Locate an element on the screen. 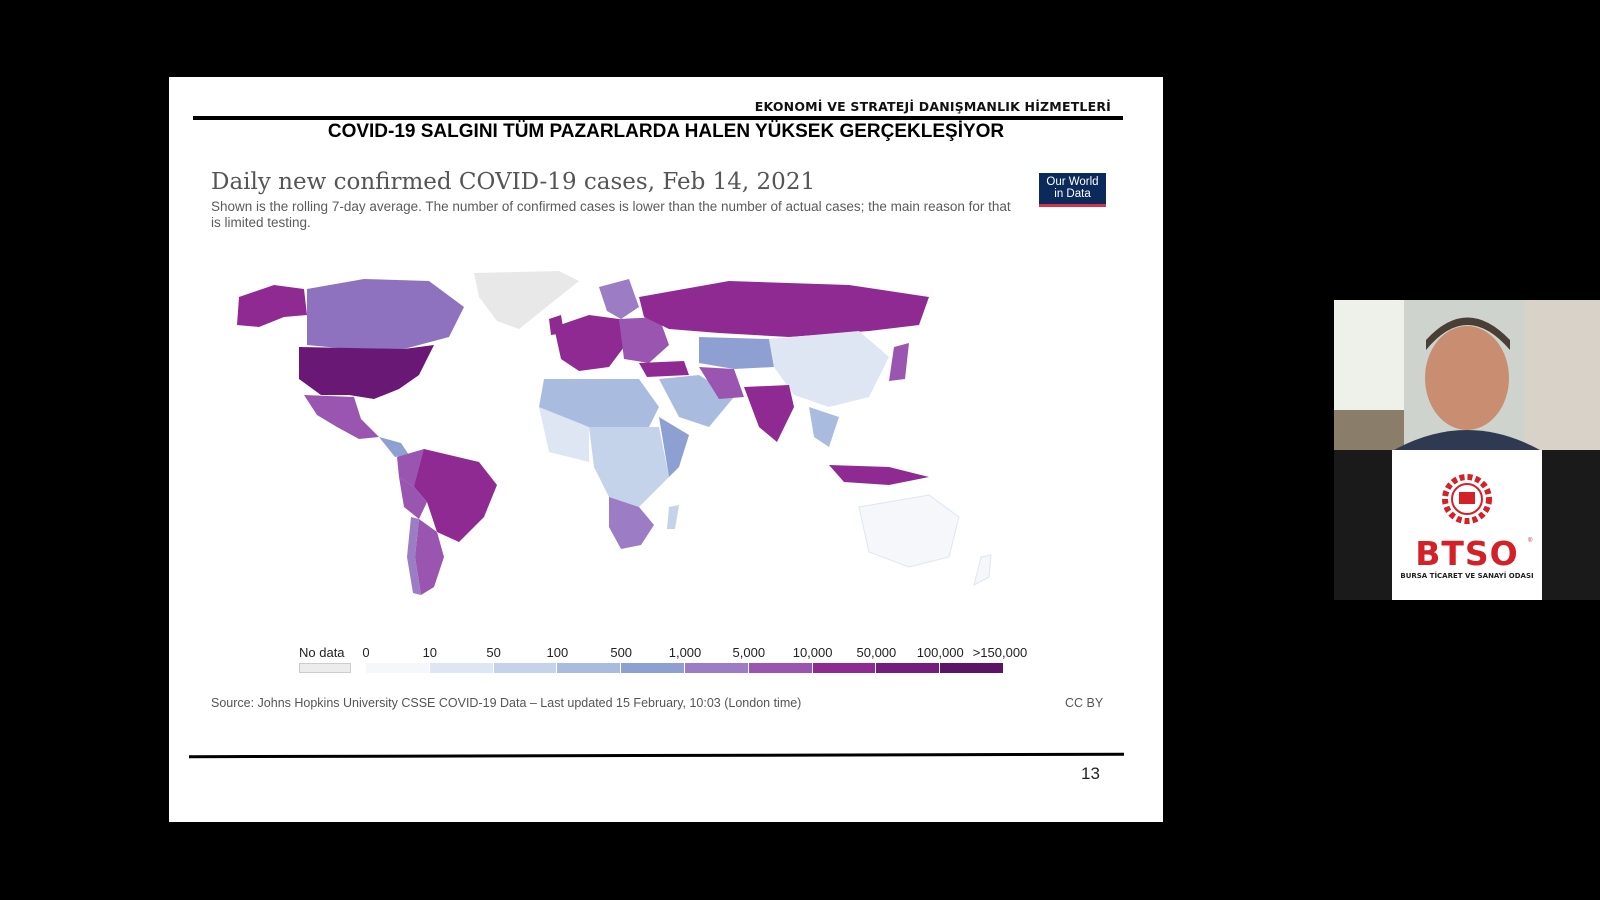 This screenshot has height=900, width=1600. legend-label: 100 is located at coordinates (557, 652).